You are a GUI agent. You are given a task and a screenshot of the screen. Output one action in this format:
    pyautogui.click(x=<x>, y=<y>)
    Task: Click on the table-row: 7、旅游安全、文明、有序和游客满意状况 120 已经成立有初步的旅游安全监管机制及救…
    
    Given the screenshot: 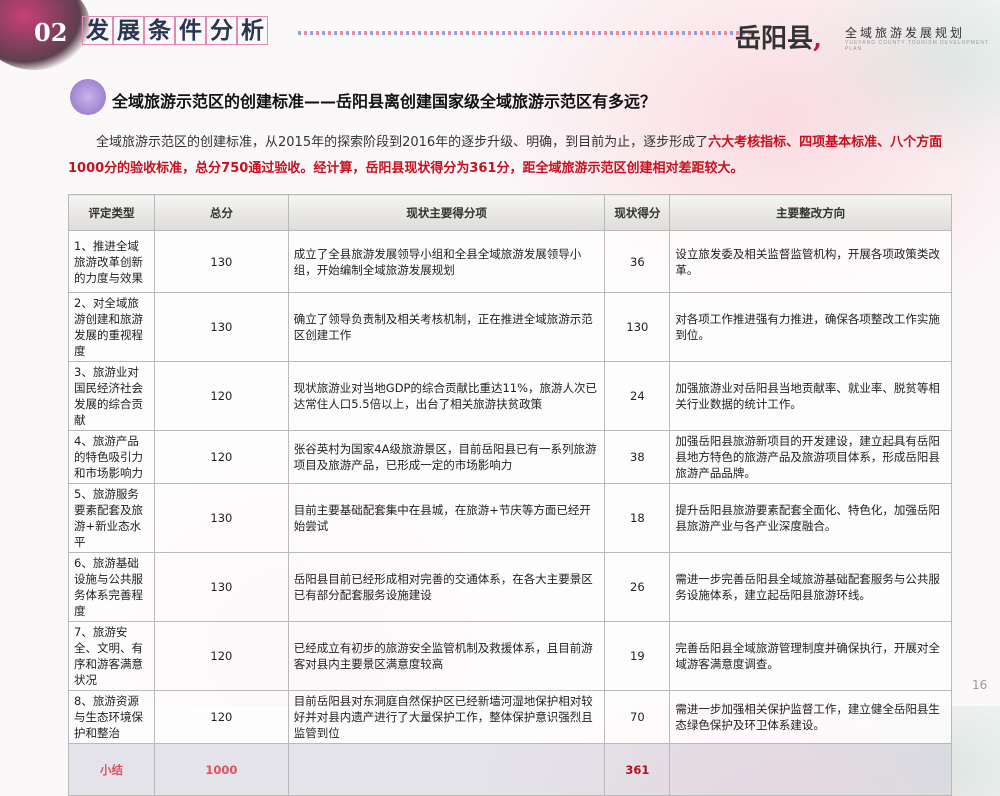 What is the action you would take?
    pyautogui.click(x=510, y=656)
    